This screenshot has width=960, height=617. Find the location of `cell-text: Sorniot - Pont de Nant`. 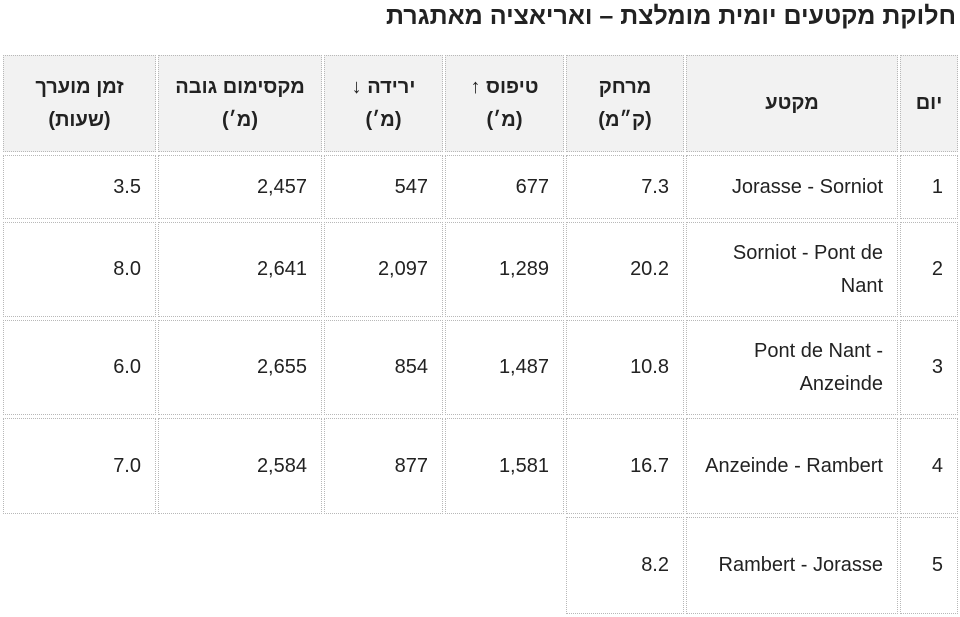

cell-text: Sorniot - Pont de Nant is located at coordinates (807, 269).